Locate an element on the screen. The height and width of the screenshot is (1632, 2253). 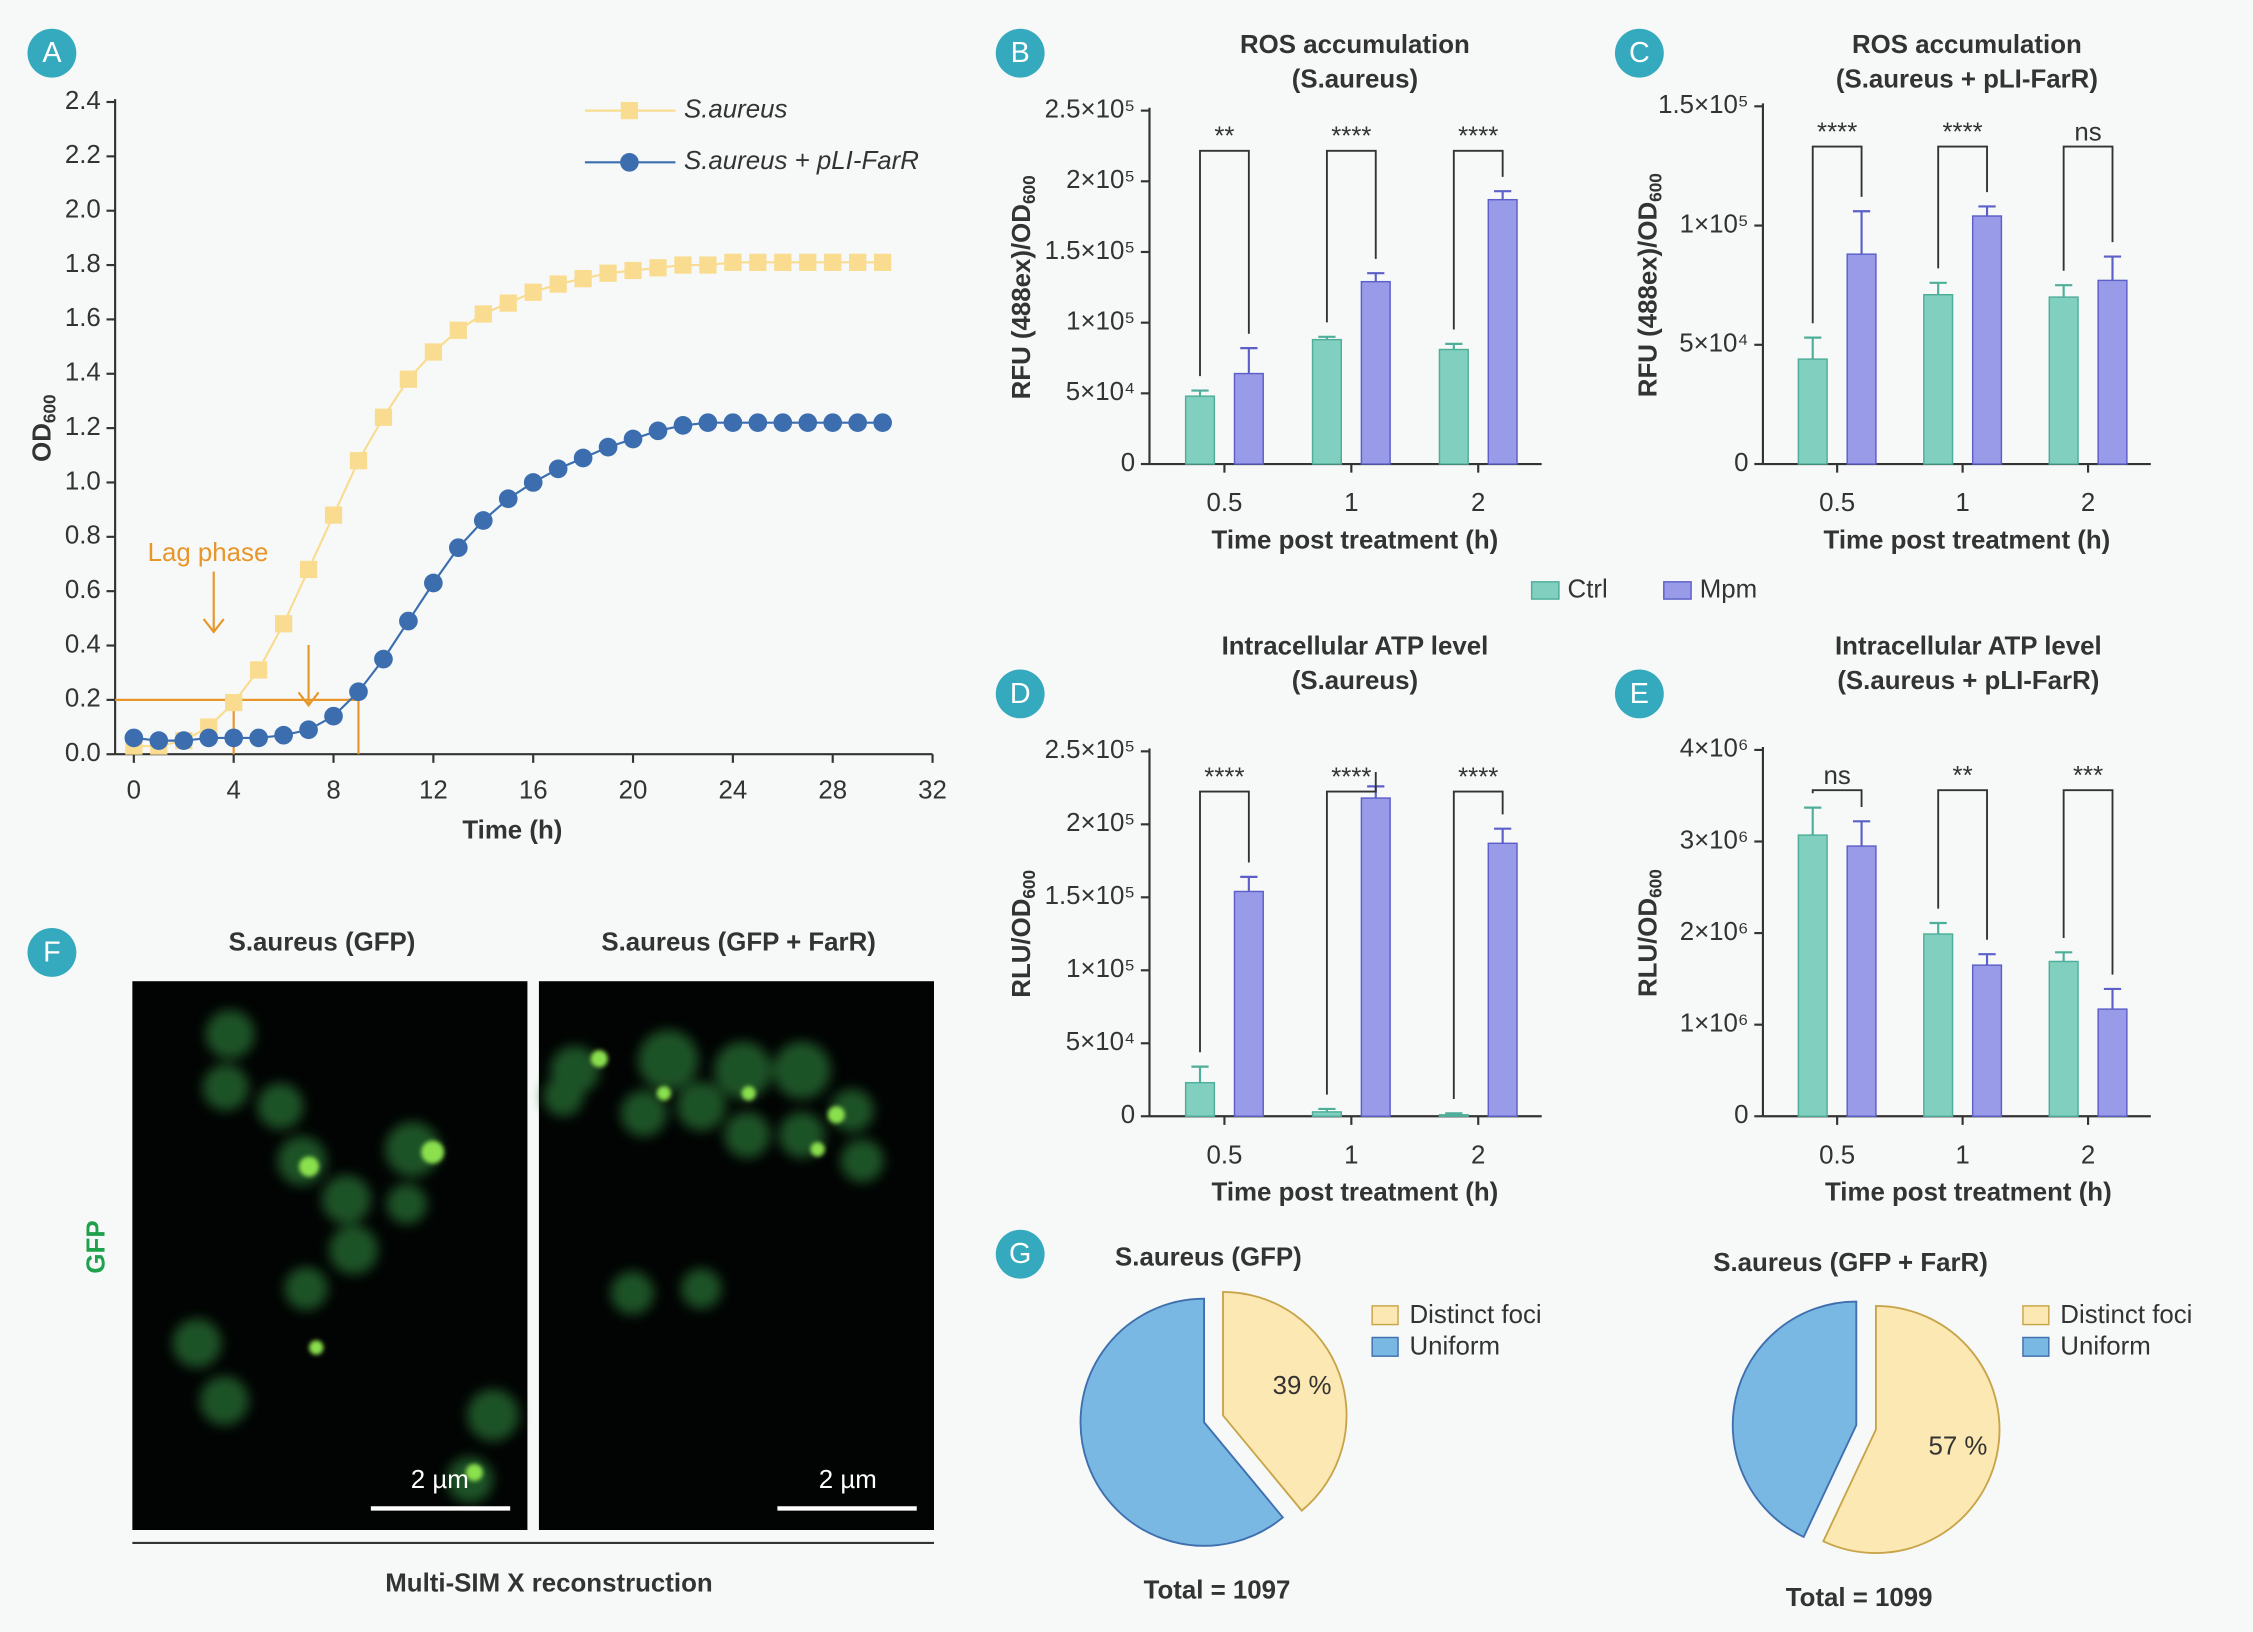
legend-label: Distinct foci is located at coordinates (2126, 1315).